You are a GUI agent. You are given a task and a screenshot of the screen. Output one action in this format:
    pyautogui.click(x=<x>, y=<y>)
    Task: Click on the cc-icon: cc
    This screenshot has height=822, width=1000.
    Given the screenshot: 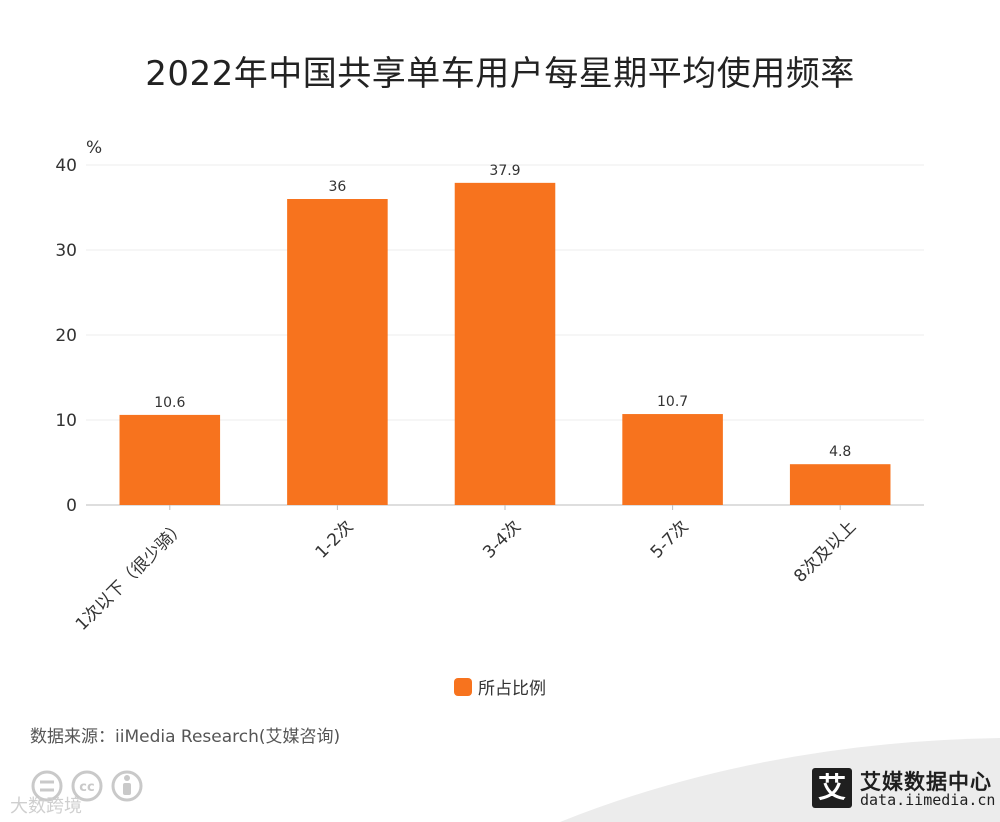 What is the action you would take?
    pyautogui.click(x=87, y=786)
    